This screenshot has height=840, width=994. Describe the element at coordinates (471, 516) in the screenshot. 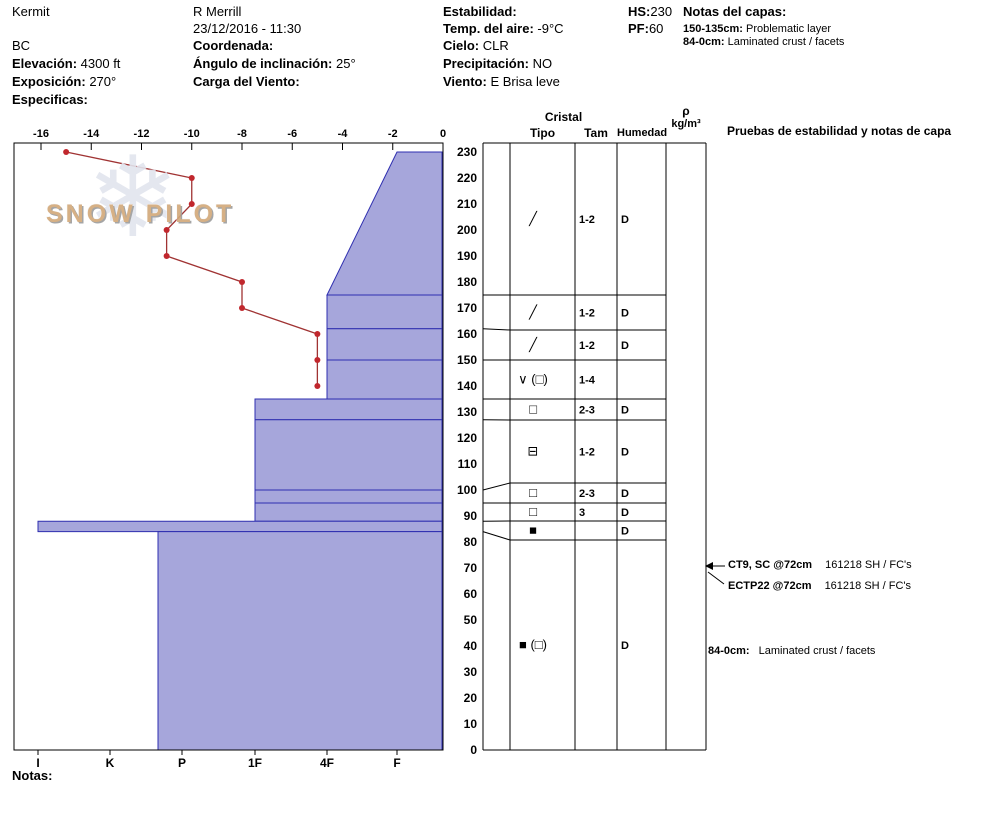

I see `depth-tick-label: 90` at that location.